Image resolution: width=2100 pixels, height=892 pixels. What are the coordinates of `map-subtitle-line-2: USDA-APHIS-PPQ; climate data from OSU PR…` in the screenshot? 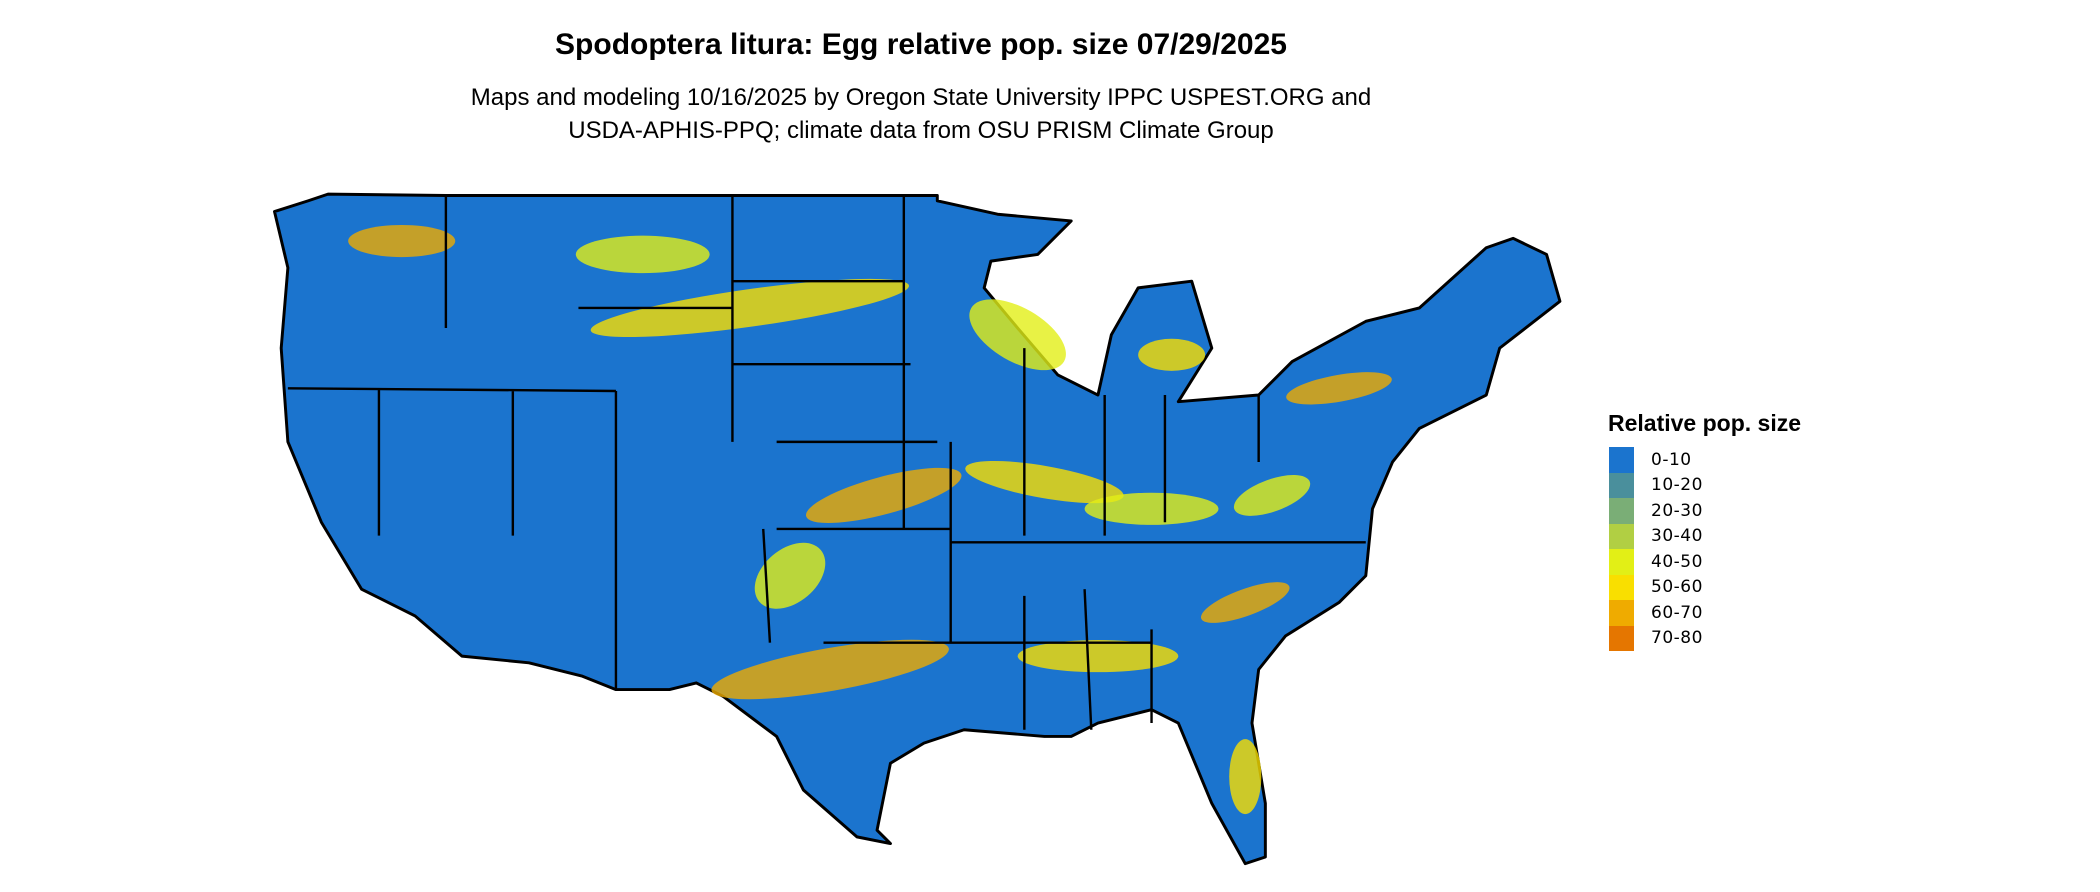 It's located at (921, 130).